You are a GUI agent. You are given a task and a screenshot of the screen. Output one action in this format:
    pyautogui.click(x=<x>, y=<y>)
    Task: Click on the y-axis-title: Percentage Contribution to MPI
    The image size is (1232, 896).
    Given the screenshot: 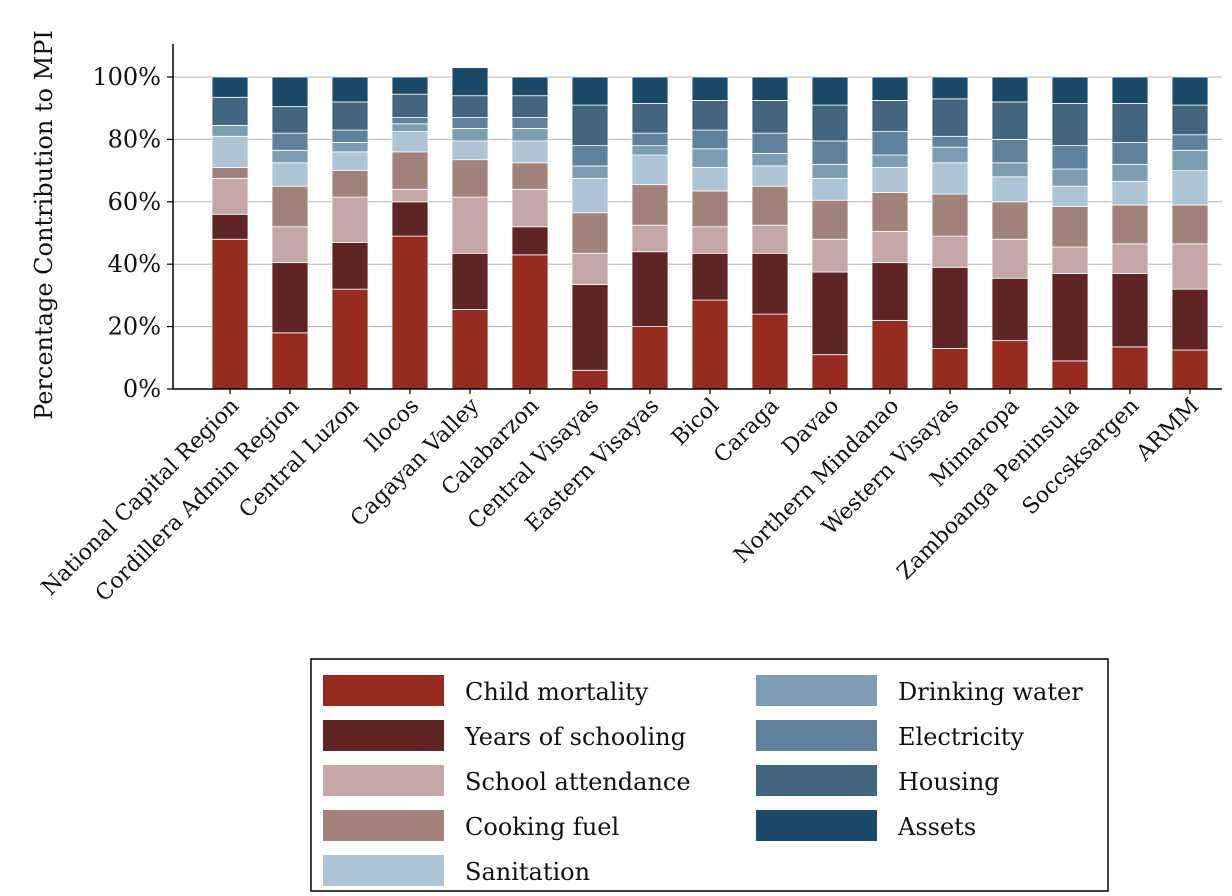 What is the action you would take?
    pyautogui.click(x=44, y=225)
    